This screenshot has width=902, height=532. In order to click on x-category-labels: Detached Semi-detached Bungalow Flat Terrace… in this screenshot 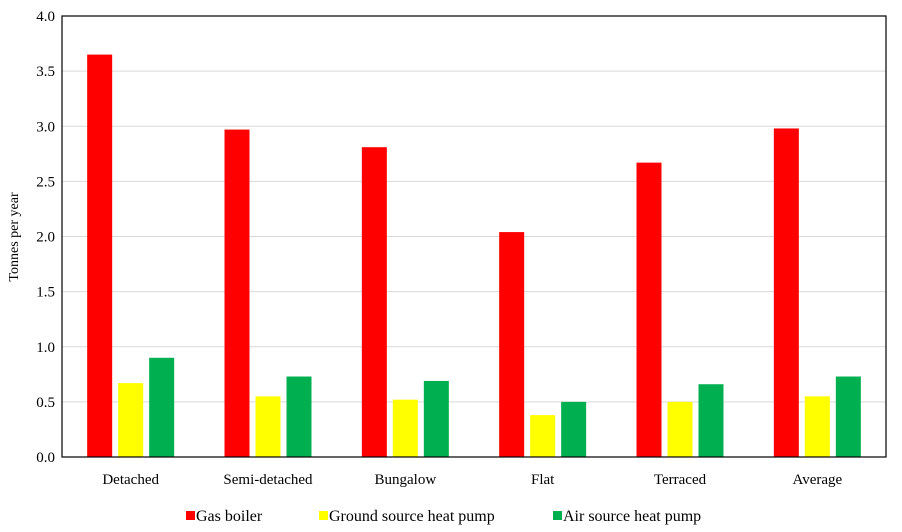, I will do `click(472, 480)`.